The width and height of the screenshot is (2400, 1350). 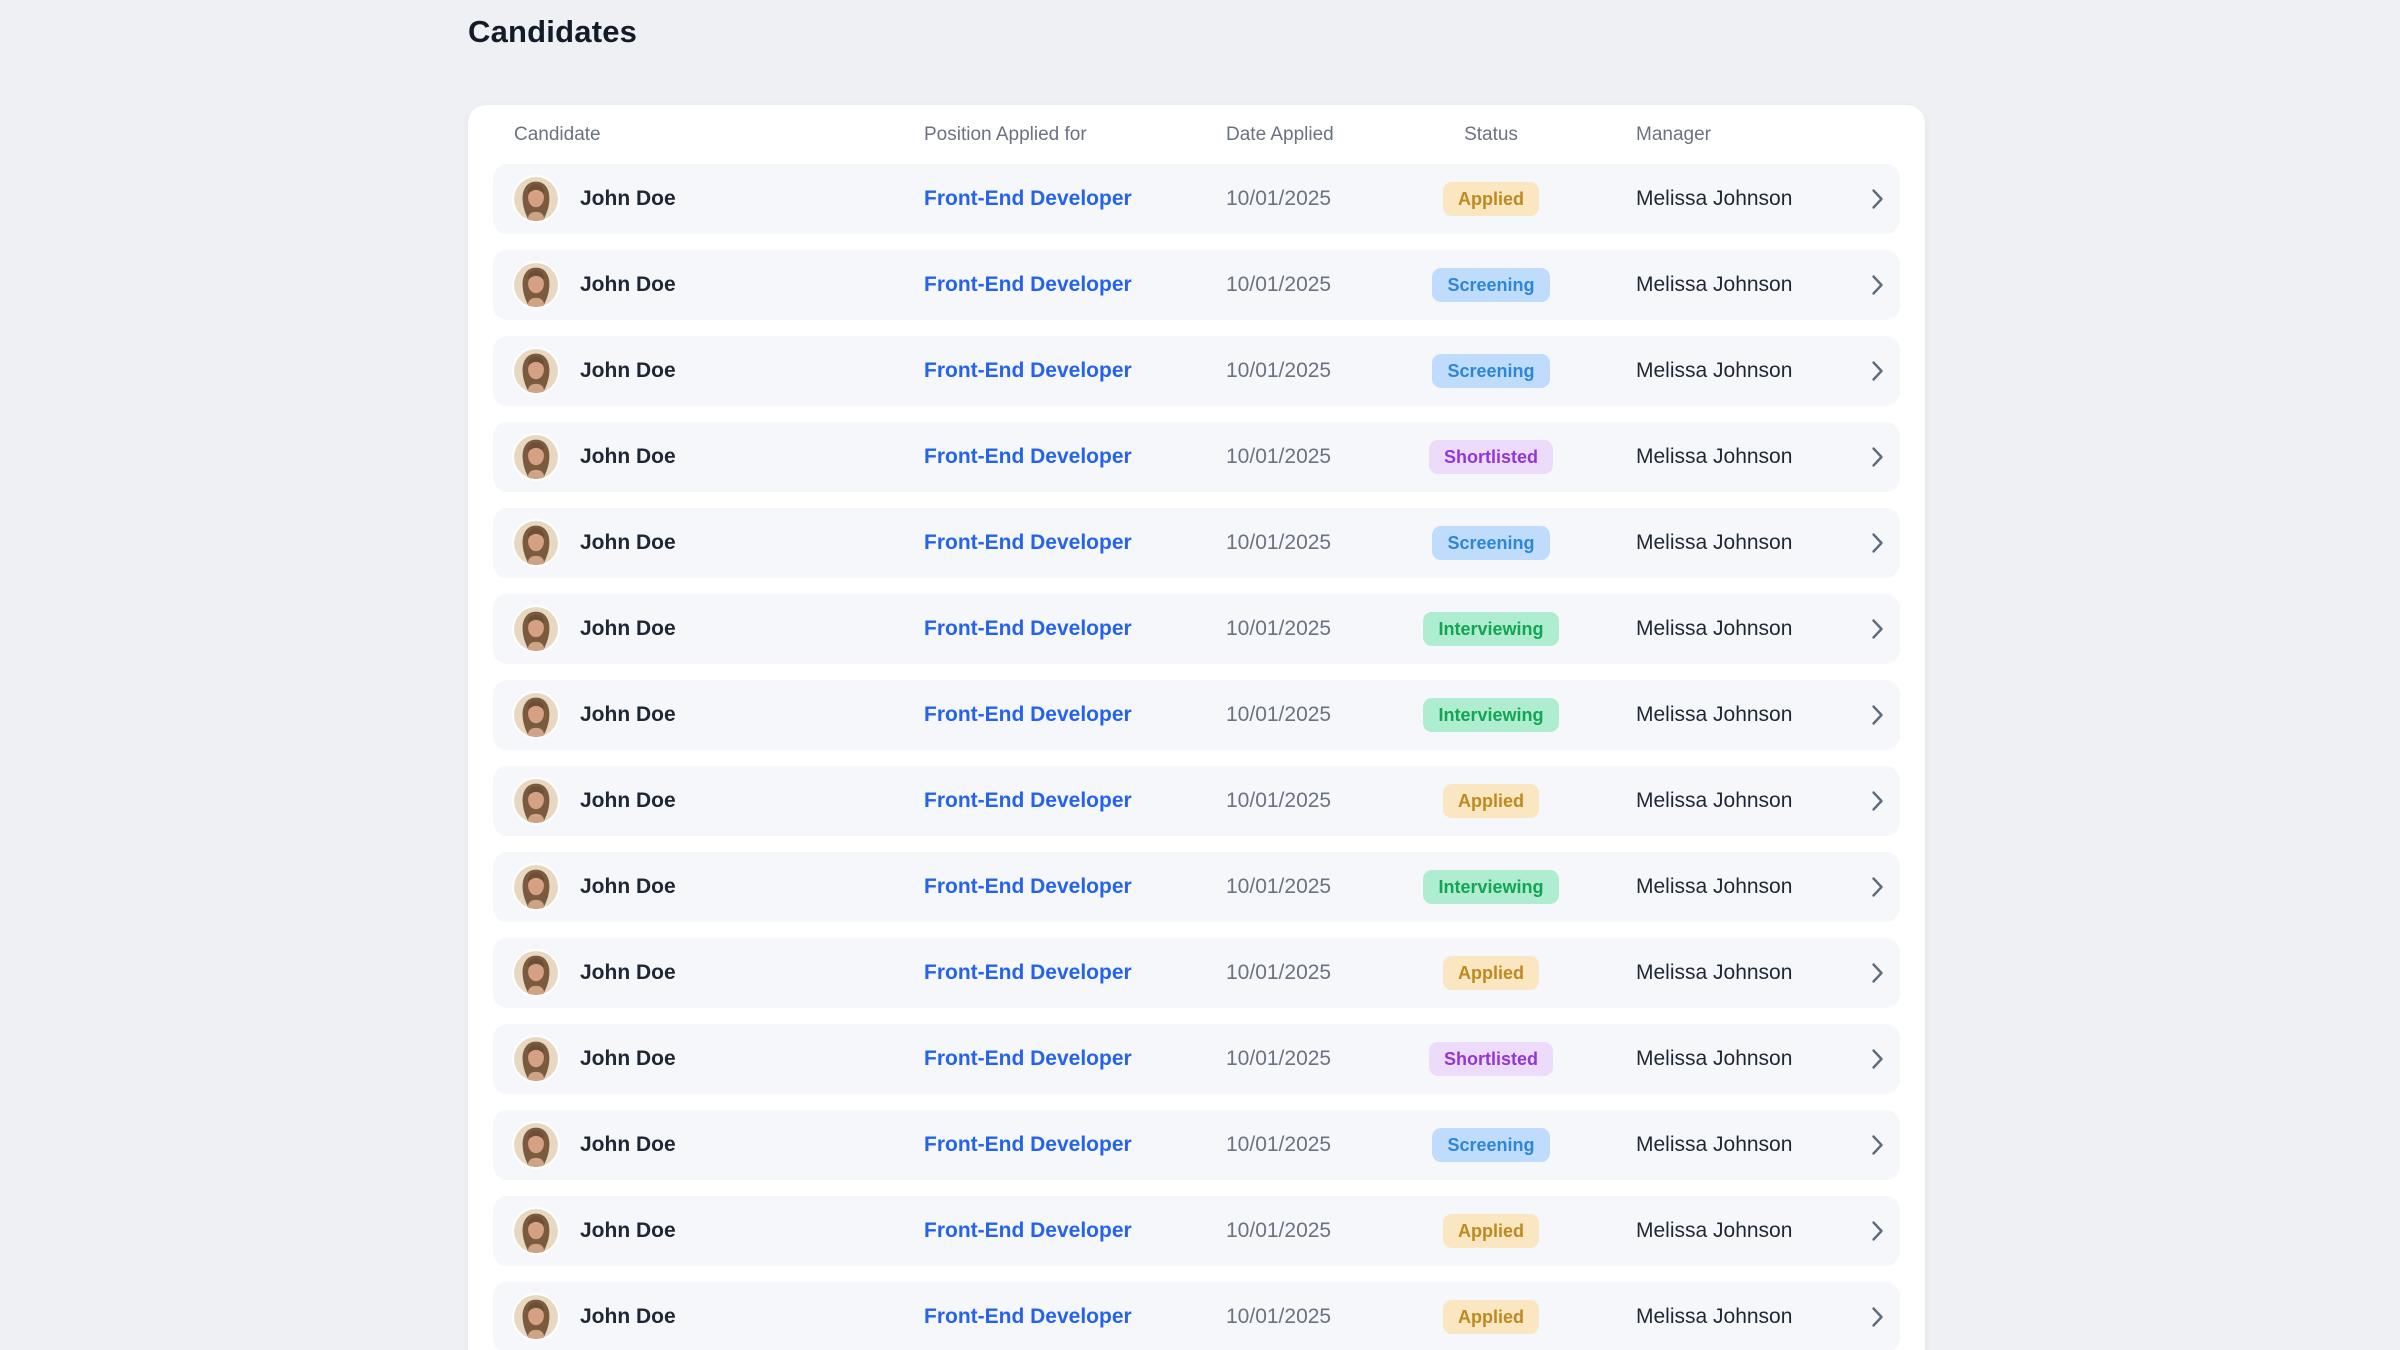 What do you see at coordinates (1490, 457) in the screenshot?
I see `status-badge: Shortlisted` at bounding box center [1490, 457].